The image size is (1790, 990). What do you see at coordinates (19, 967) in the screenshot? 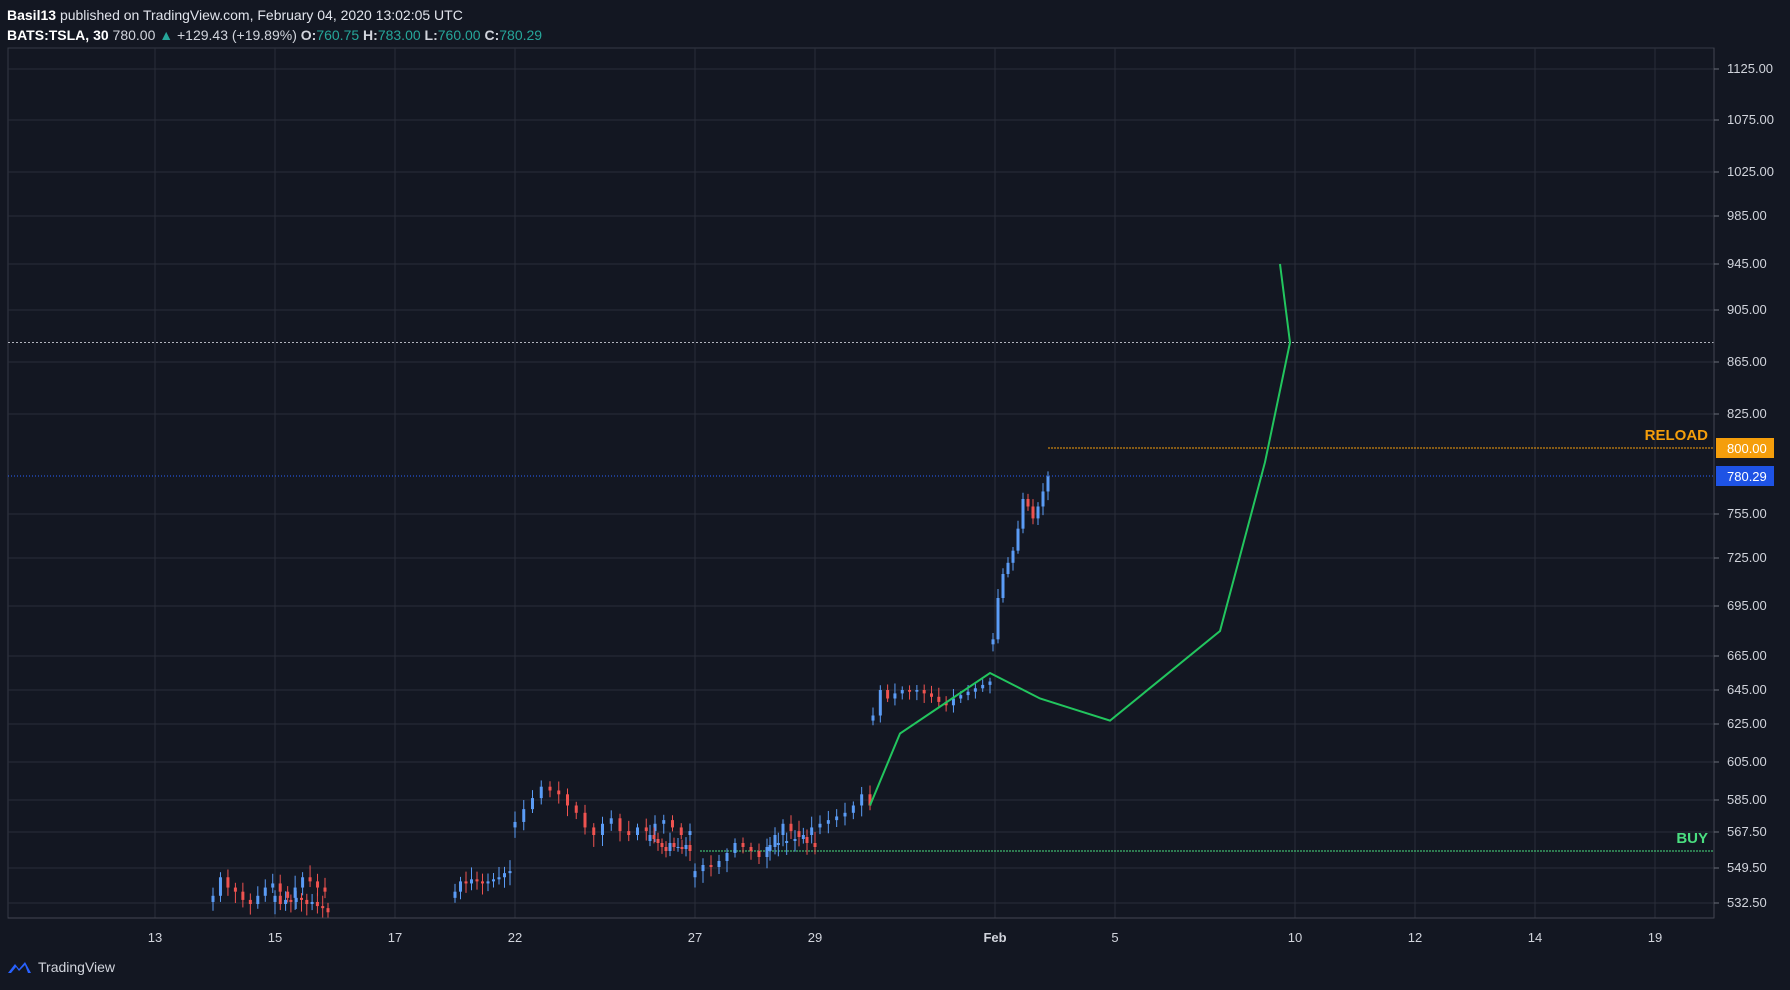
I see `cloud-logo-icon` at bounding box center [19, 967].